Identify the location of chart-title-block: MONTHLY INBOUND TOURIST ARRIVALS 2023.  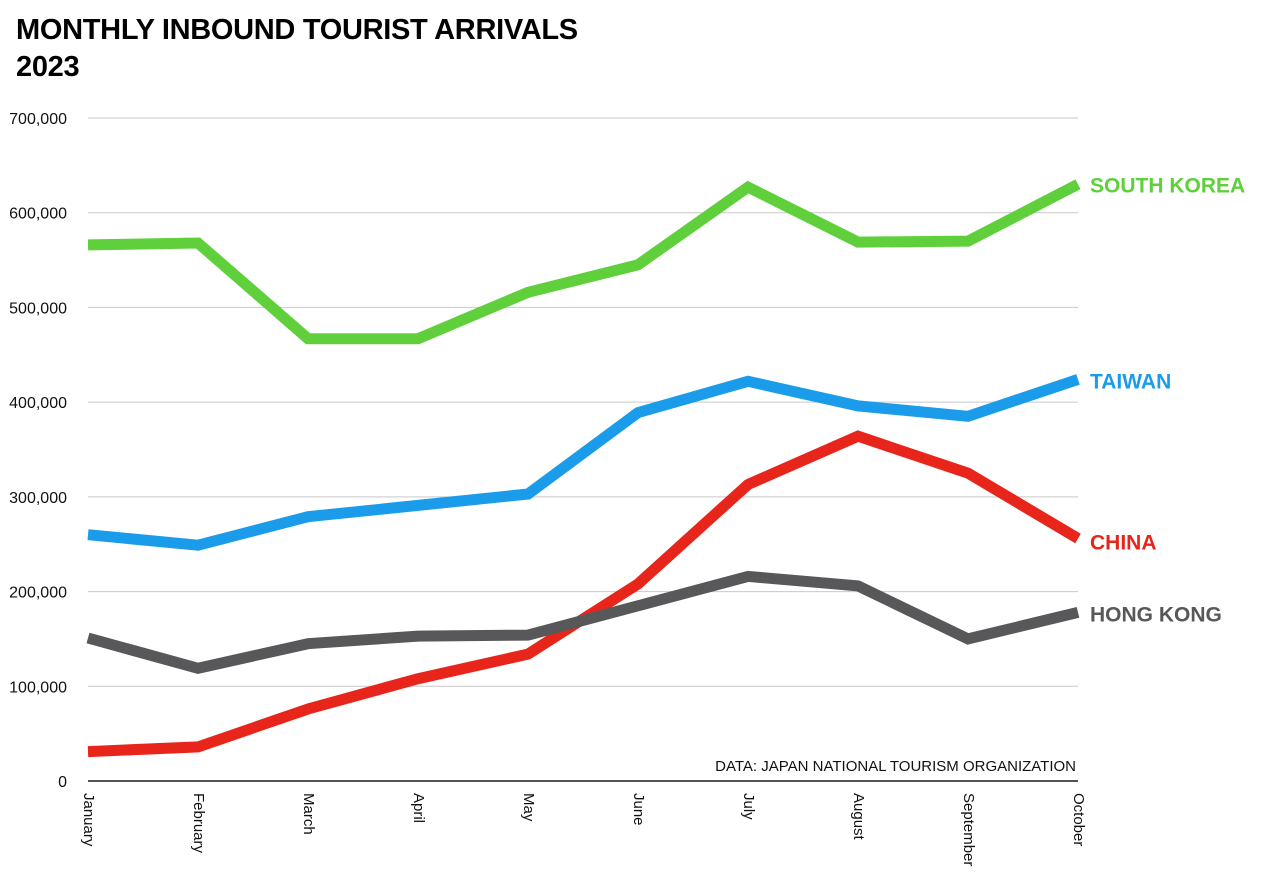
(297, 49).